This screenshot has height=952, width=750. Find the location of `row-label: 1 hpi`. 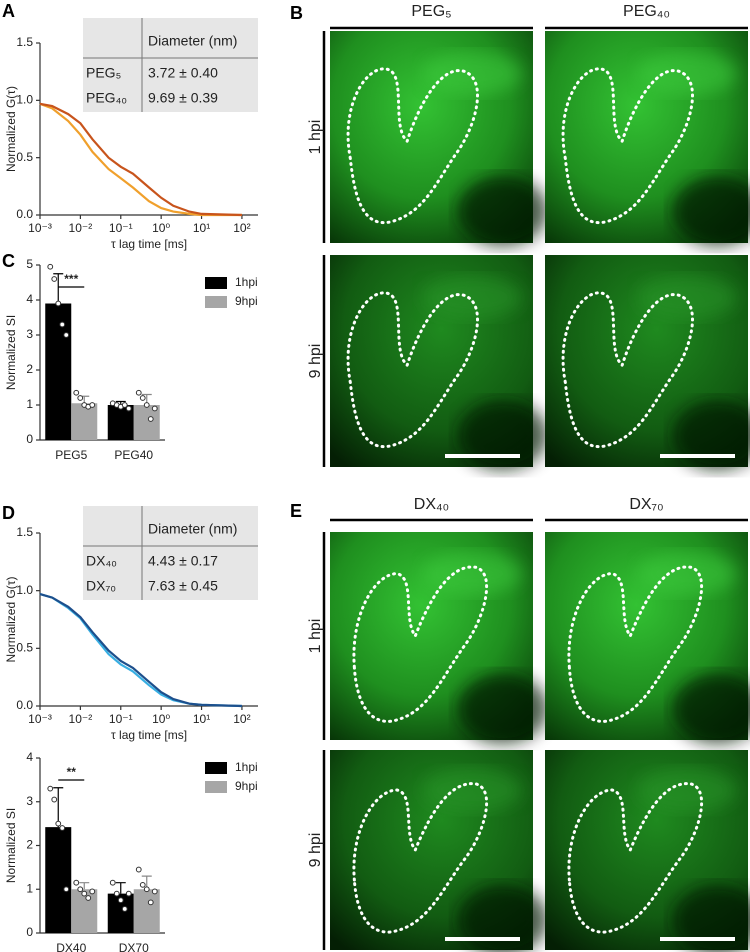

row-label: 1 hpi is located at coordinates (315, 137).